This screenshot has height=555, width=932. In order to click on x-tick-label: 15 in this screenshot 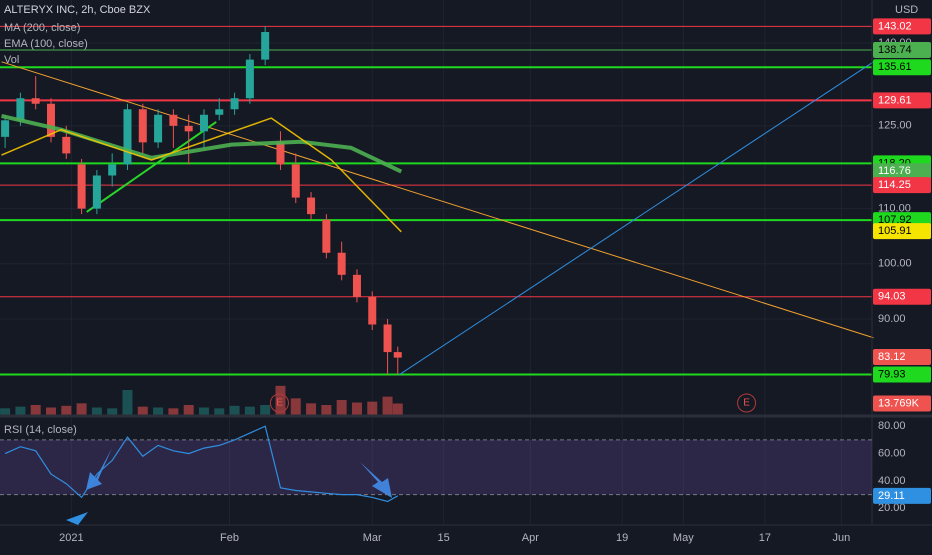, I will do `click(444, 538)`.